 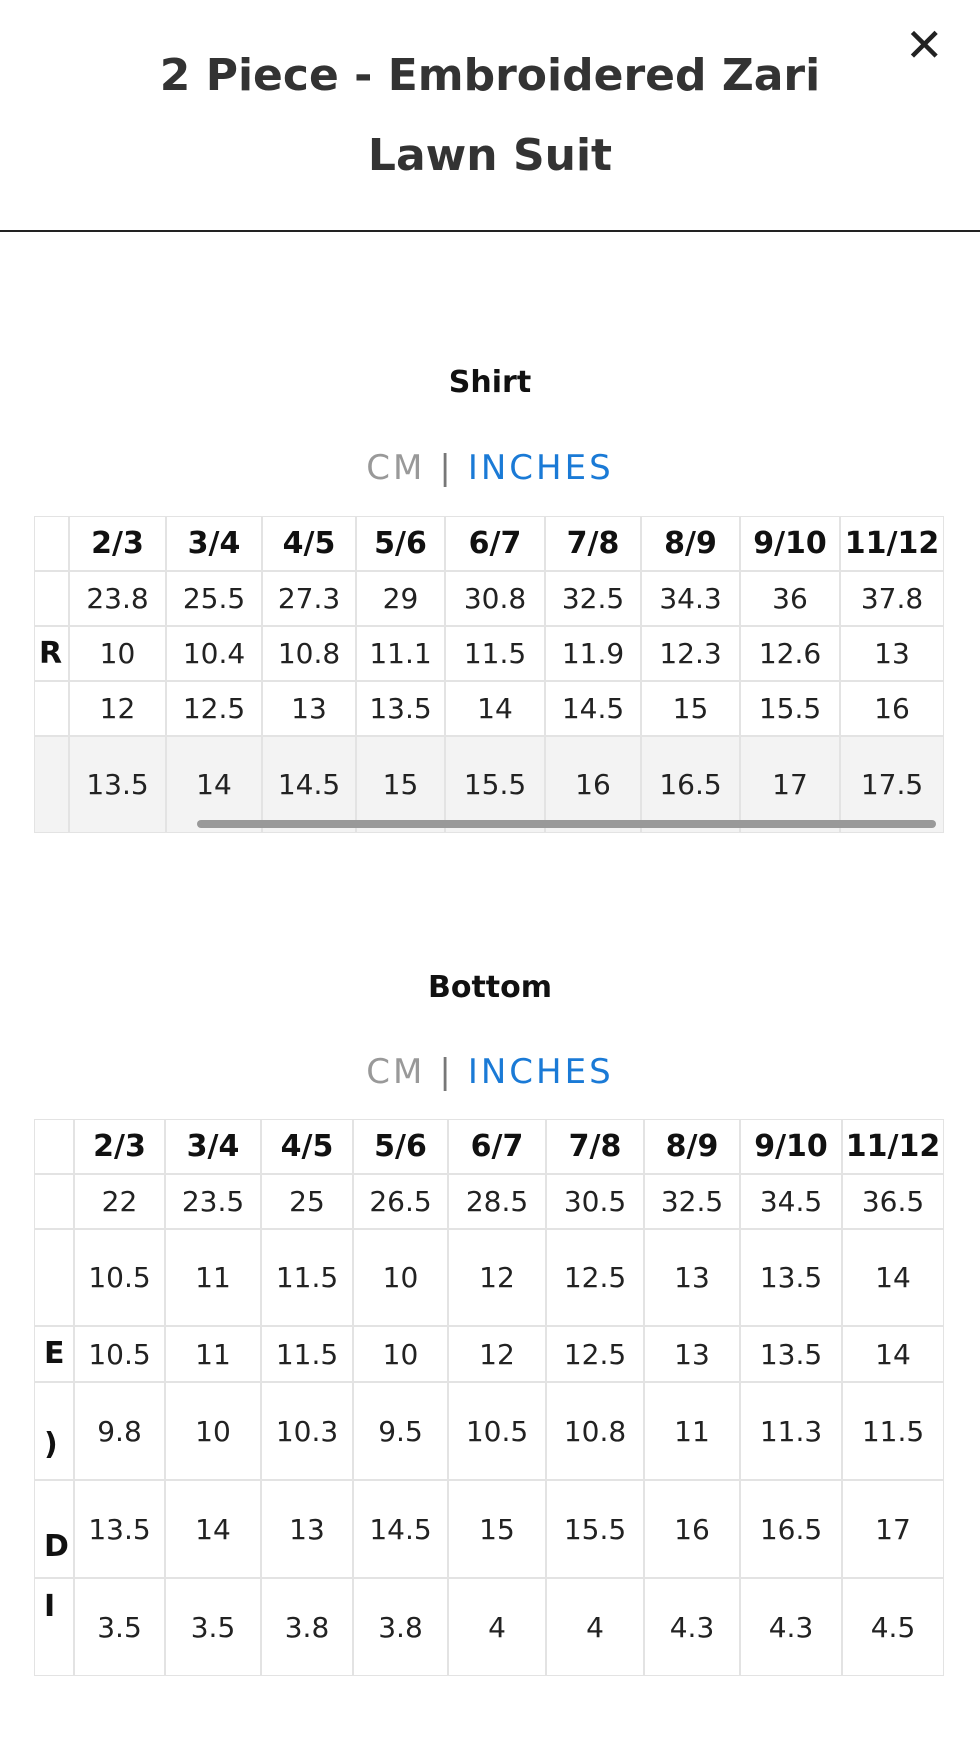 I want to click on unit-toggle: CM | INCHES, so click(x=490, y=468).